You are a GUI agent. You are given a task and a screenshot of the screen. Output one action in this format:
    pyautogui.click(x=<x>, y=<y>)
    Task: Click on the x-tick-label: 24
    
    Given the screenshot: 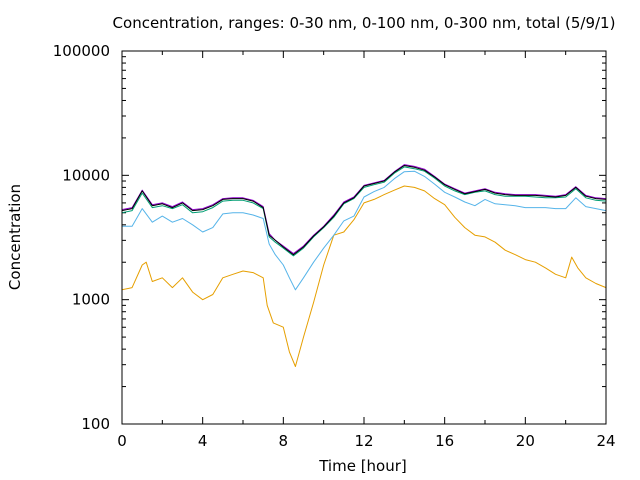 What is the action you would take?
    pyautogui.click(x=605, y=441)
    